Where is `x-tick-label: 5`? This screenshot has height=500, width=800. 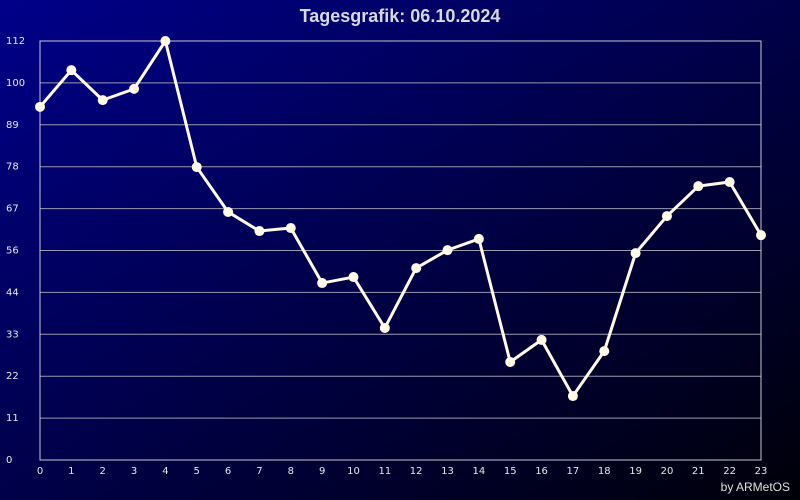
x-tick-label: 5 is located at coordinates (197, 471).